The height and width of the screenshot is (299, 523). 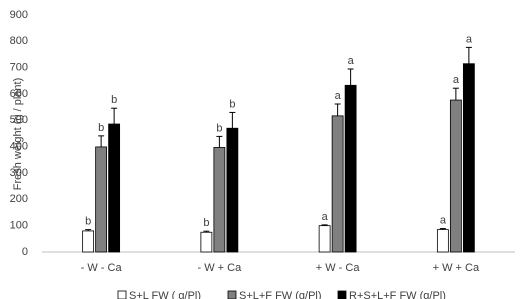 I want to click on y-tick-label: 800, so click(x=19, y=41).